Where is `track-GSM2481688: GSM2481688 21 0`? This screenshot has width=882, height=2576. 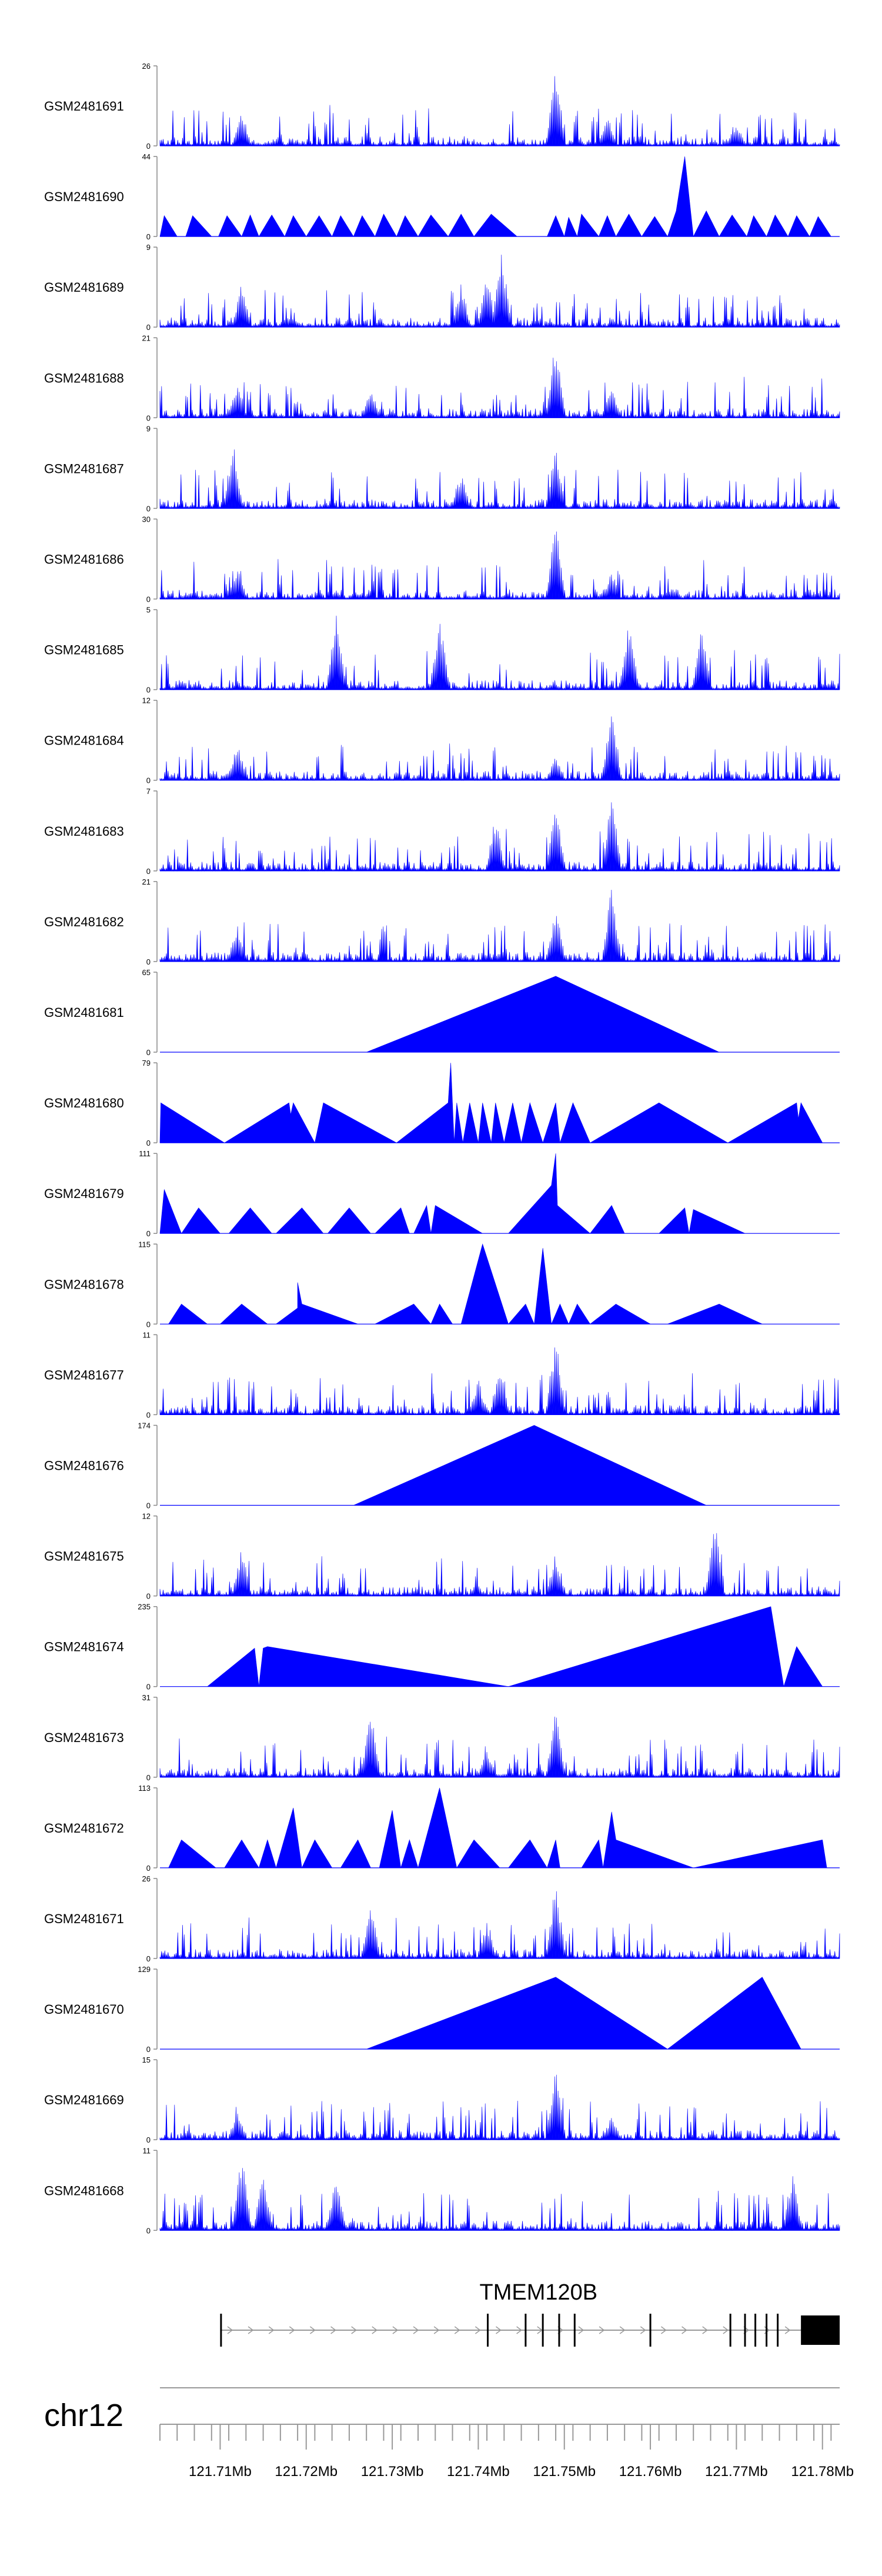
track-GSM2481688: GSM2481688 21 0 is located at coordinates (442, 377).